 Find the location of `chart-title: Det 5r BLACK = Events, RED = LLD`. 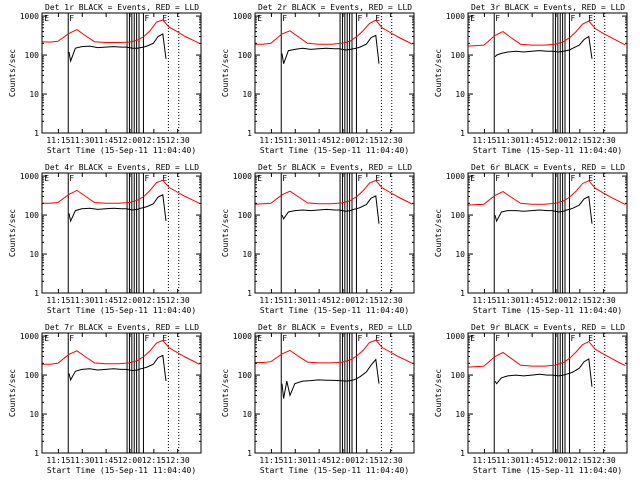

chart-title: Det 5r BLACK = Events, RED = LLD is located at coordinates (335, 167).